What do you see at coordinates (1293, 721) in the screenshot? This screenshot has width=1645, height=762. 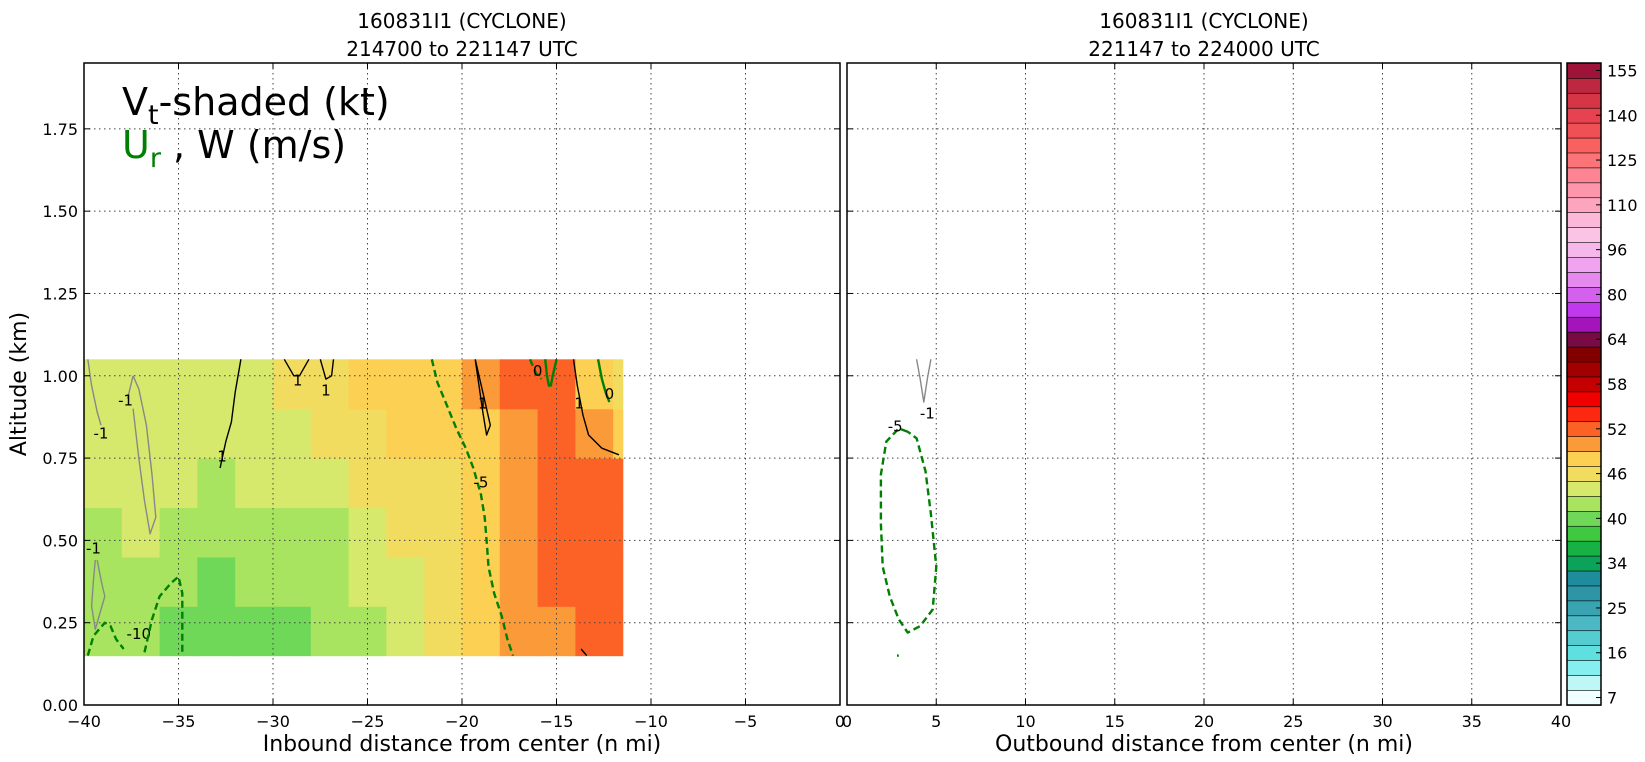 I see `x-tick-label: 25` at bounding box center [1293, 721].